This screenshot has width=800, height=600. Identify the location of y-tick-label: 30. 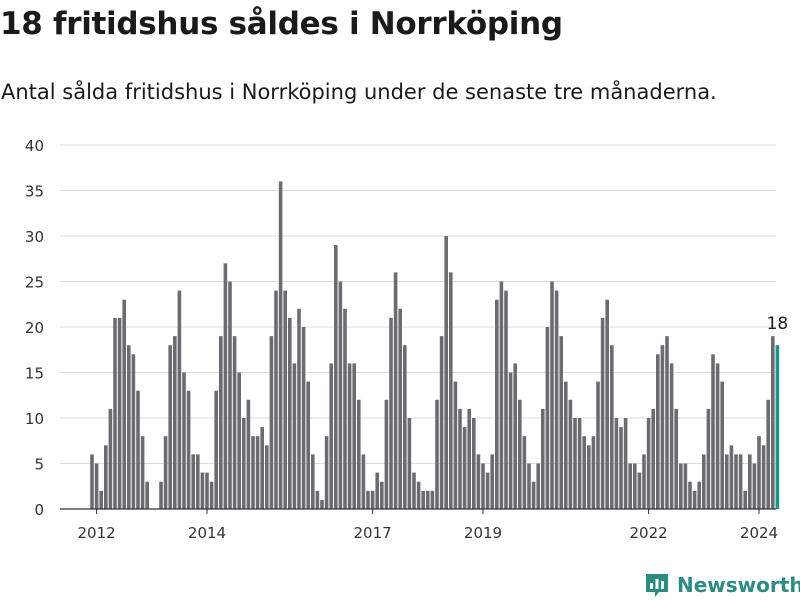
(34, 237).